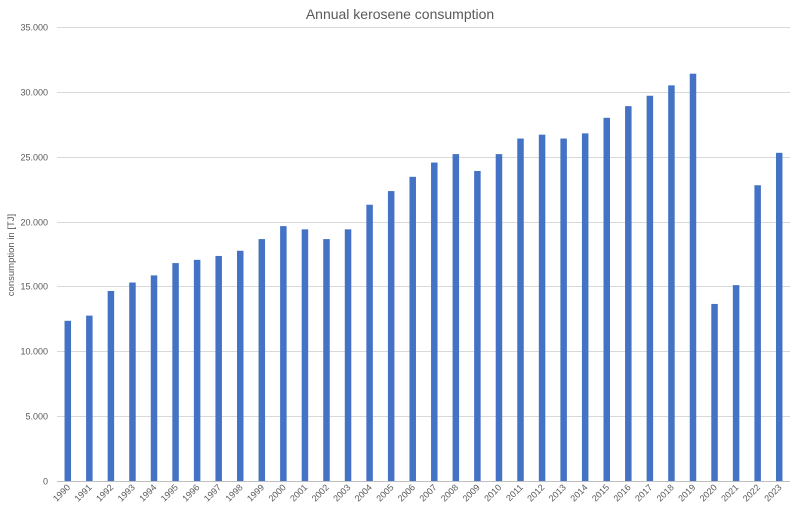  I want to click on y-tick-label: 0, so click(45, 482).